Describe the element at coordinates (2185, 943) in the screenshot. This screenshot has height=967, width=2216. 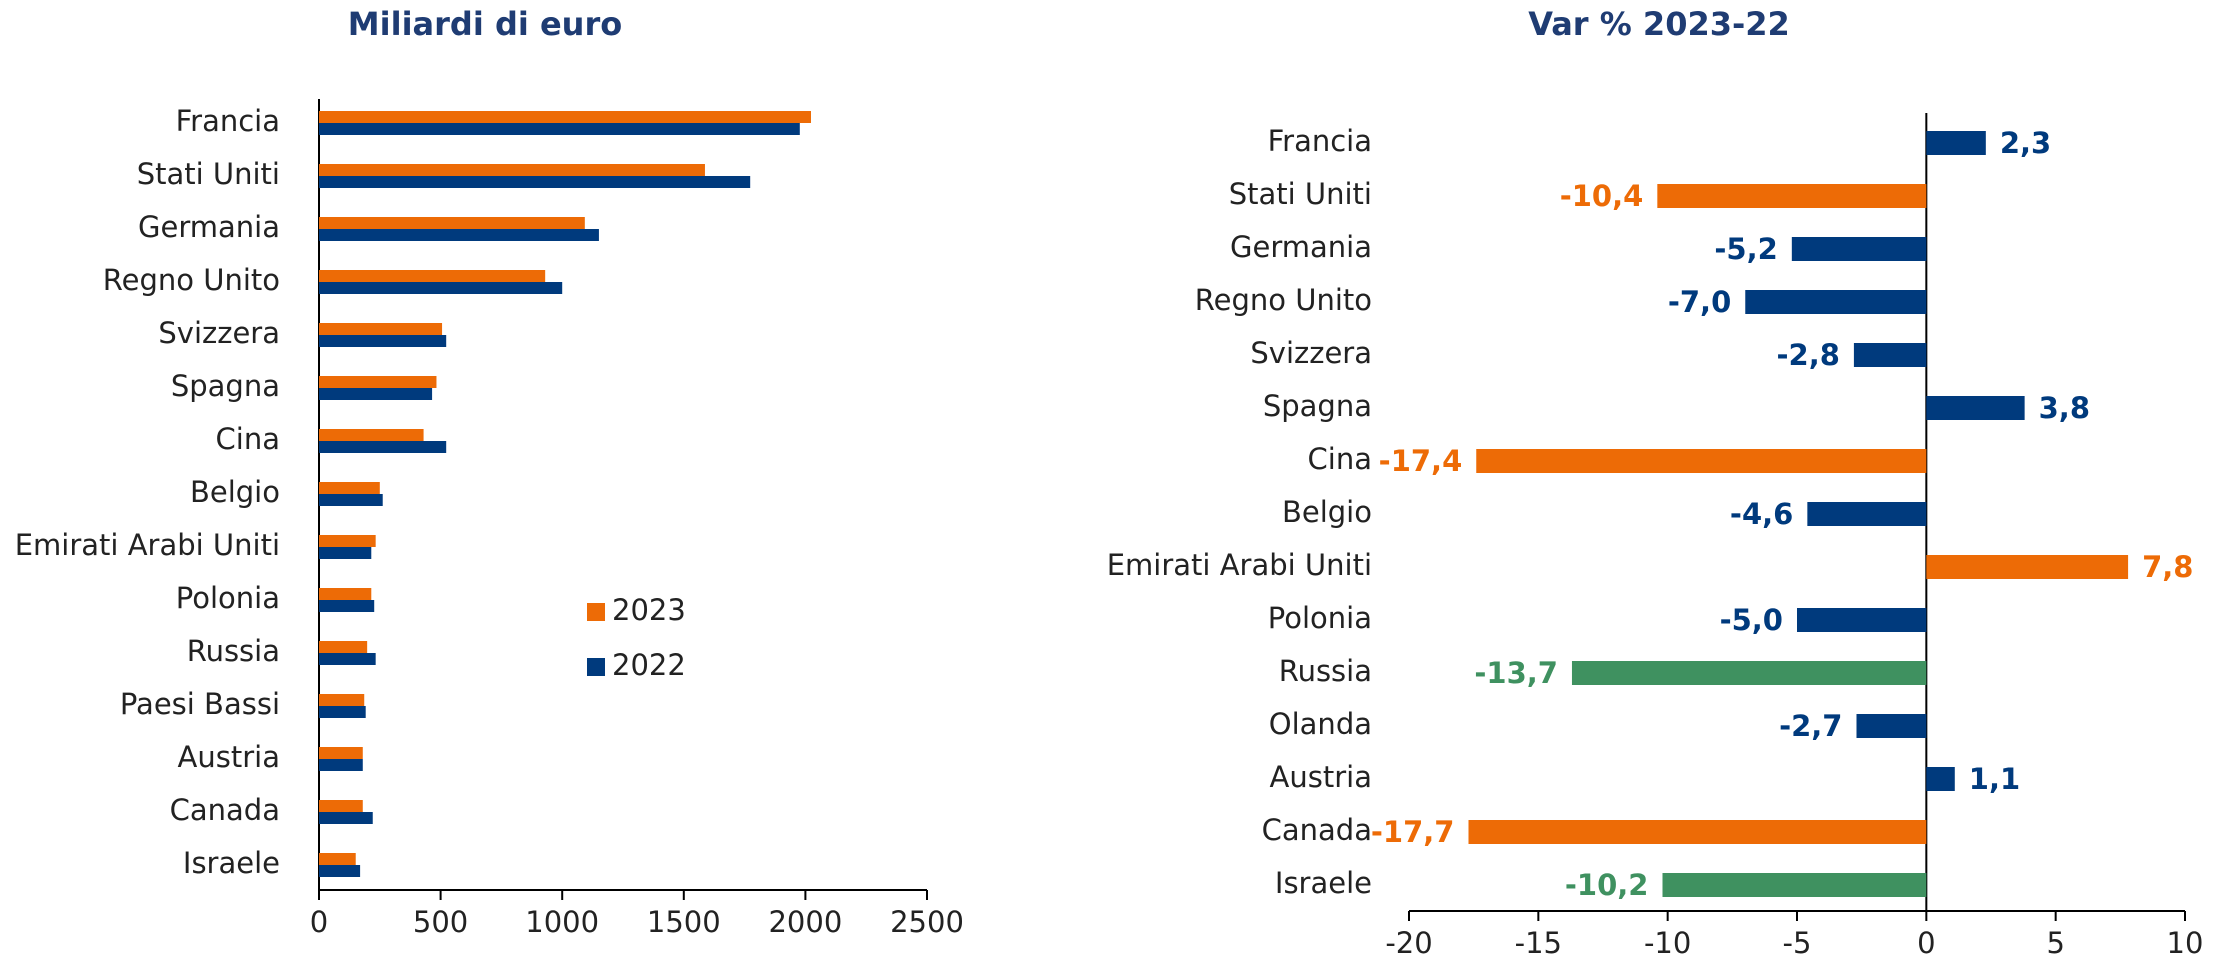
I see `x-tick-label: 10` at that location.